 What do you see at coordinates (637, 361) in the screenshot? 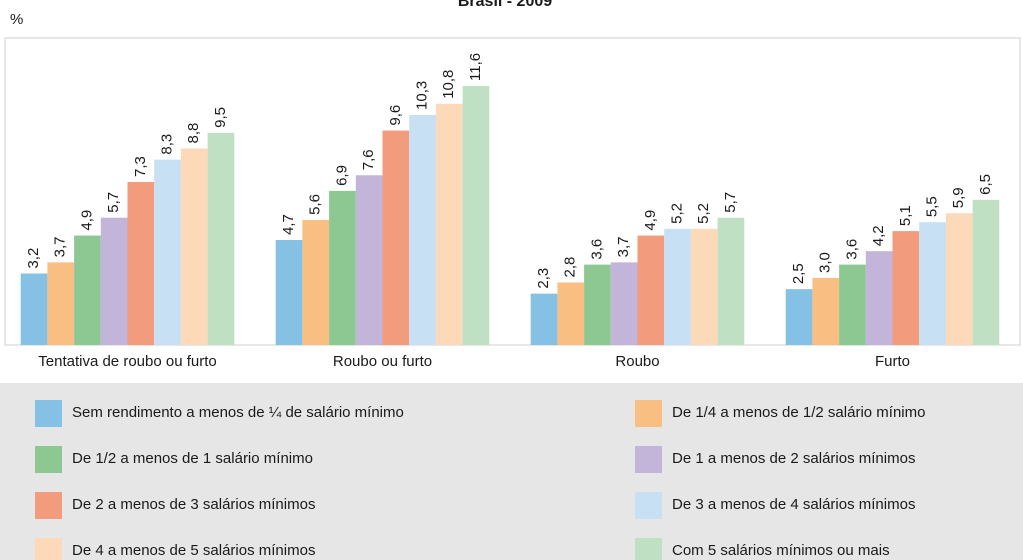
I see `x-tick-label: Roubo` at bounding box center [637, 361].